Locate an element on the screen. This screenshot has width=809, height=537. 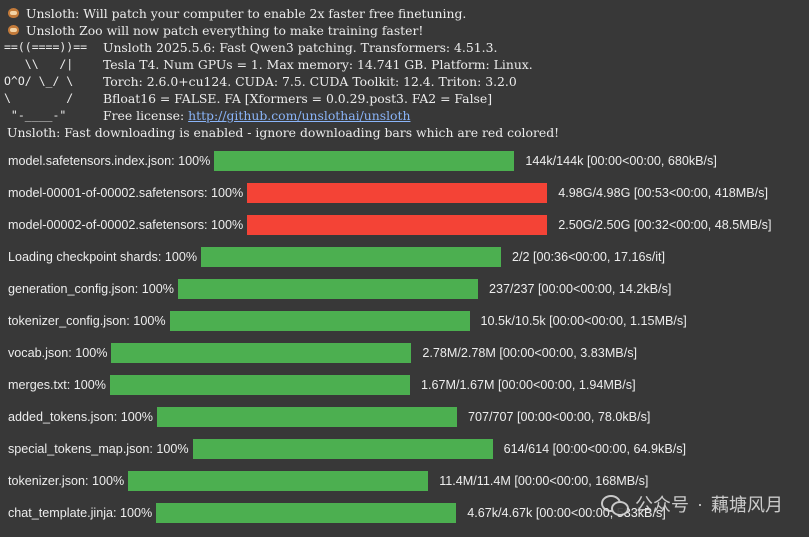
progress-label: model-00001-of-00002.safetensors: 100% is located at coordinates (126, 193).